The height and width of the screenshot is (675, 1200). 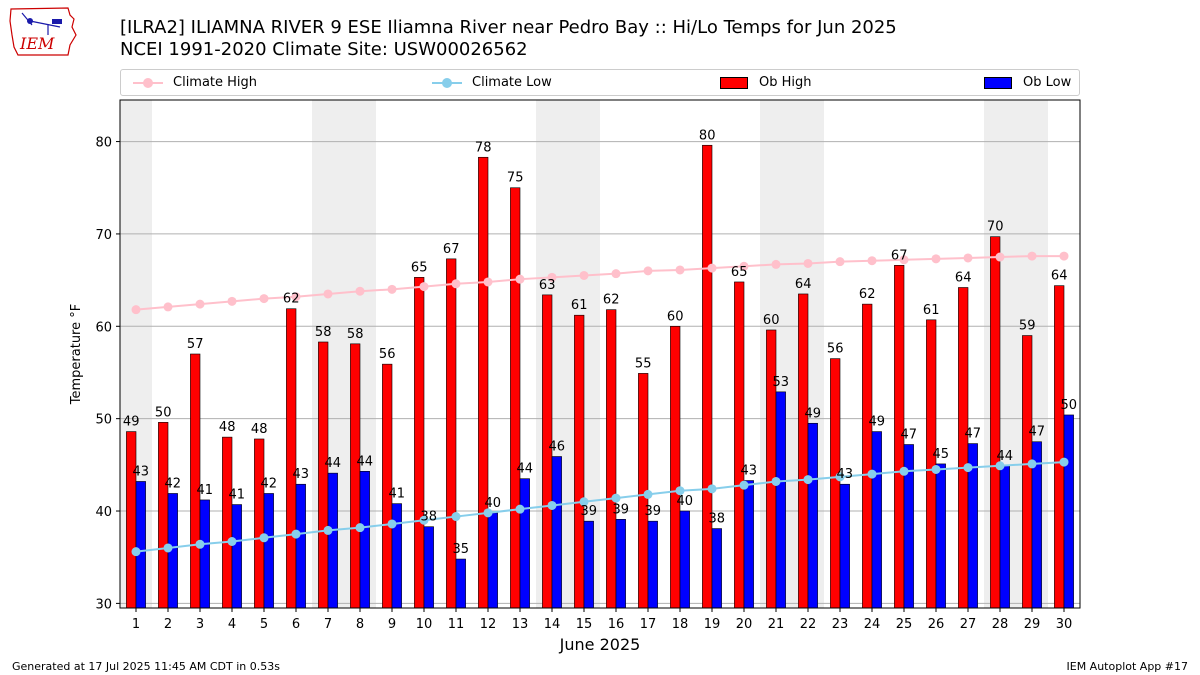 I want to click on x-tick-label: 2, so click(x=168, y=624).